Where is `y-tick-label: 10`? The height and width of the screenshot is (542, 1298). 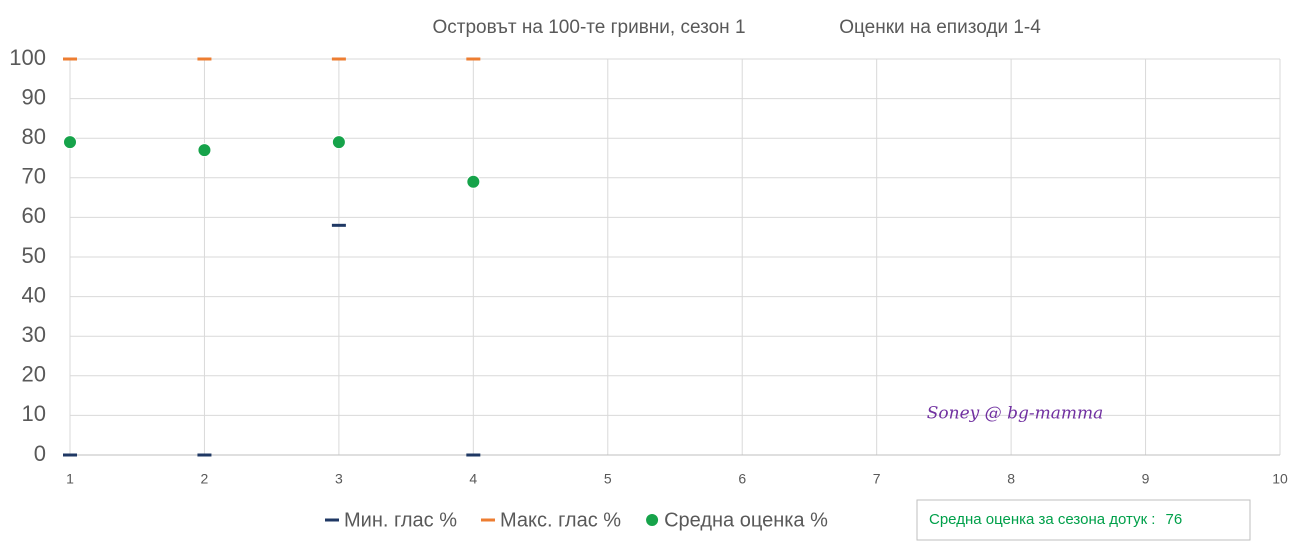
y-tick-label: 10 is located at coordinates (34, 413).